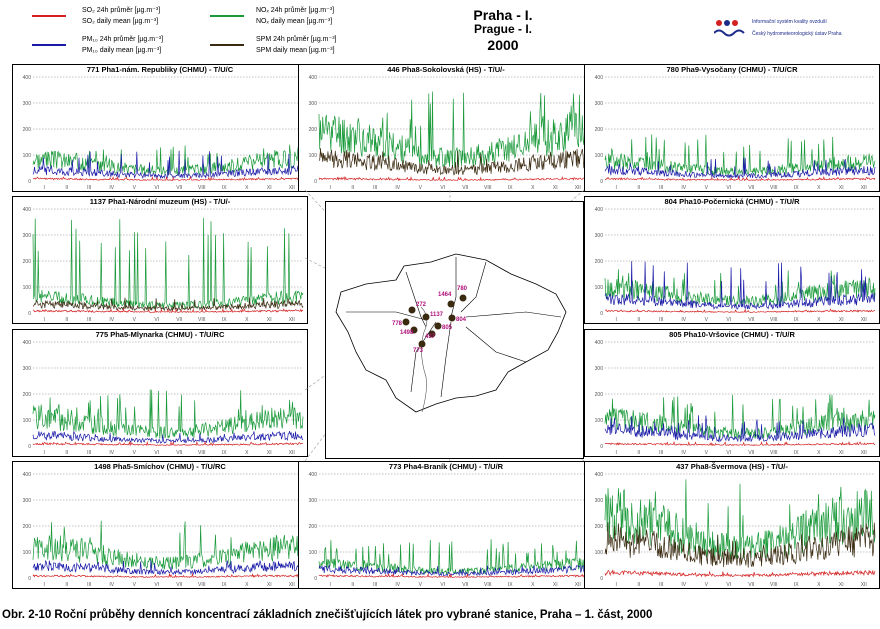 The width and height of the screenshot is (880, 629). What do you see at coordinates (452, 318) in the screenshot?
I see `map-station-804-marker` at bounding box center [452, 318].